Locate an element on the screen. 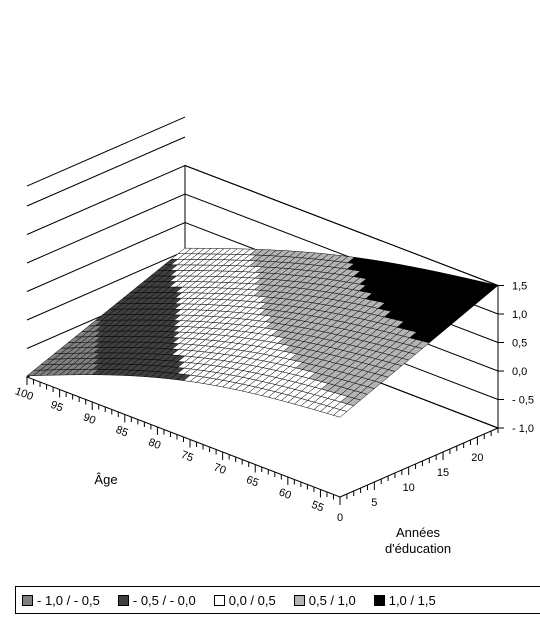 This screenshot has height=621, width=540. x-tick-label: 15 is located at coordinates (443, 473).